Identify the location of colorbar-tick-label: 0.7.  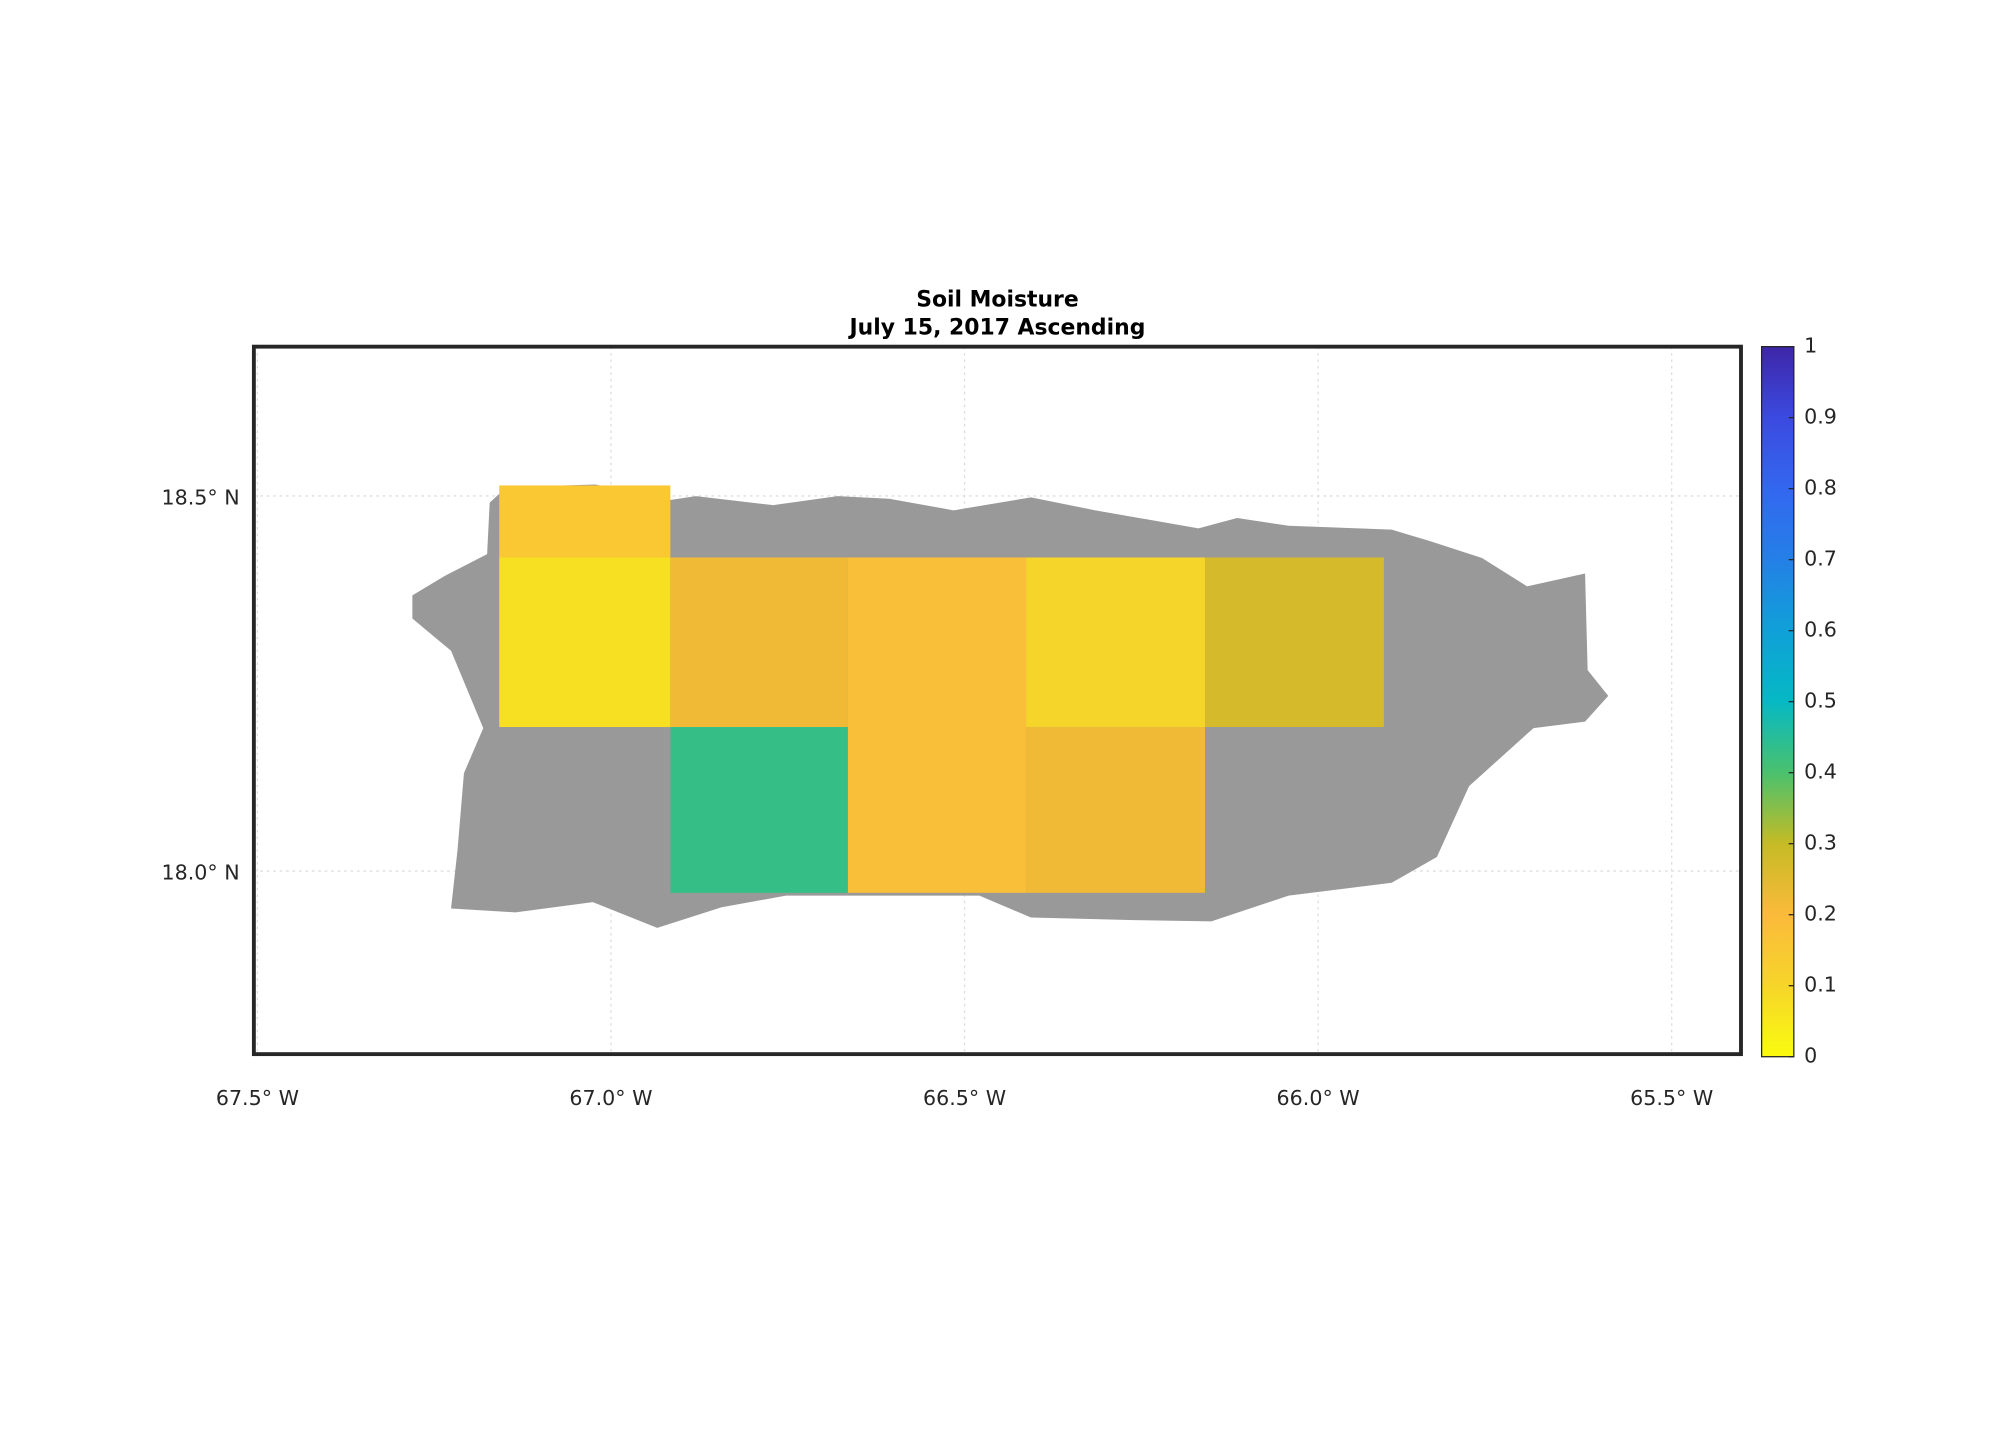
(1820, 559).